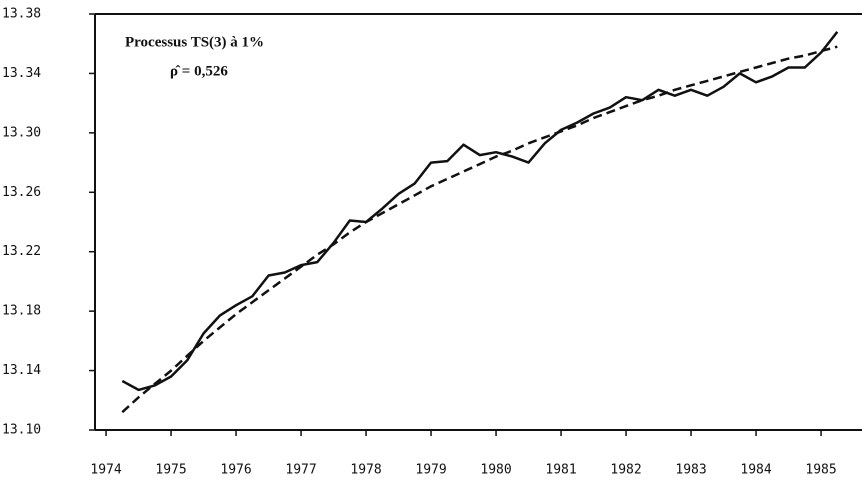 The image size is (866, 486). Describe the element at coordinates (300, 470) in the screenshot. I see `x-tick-label: 1977` at that location.